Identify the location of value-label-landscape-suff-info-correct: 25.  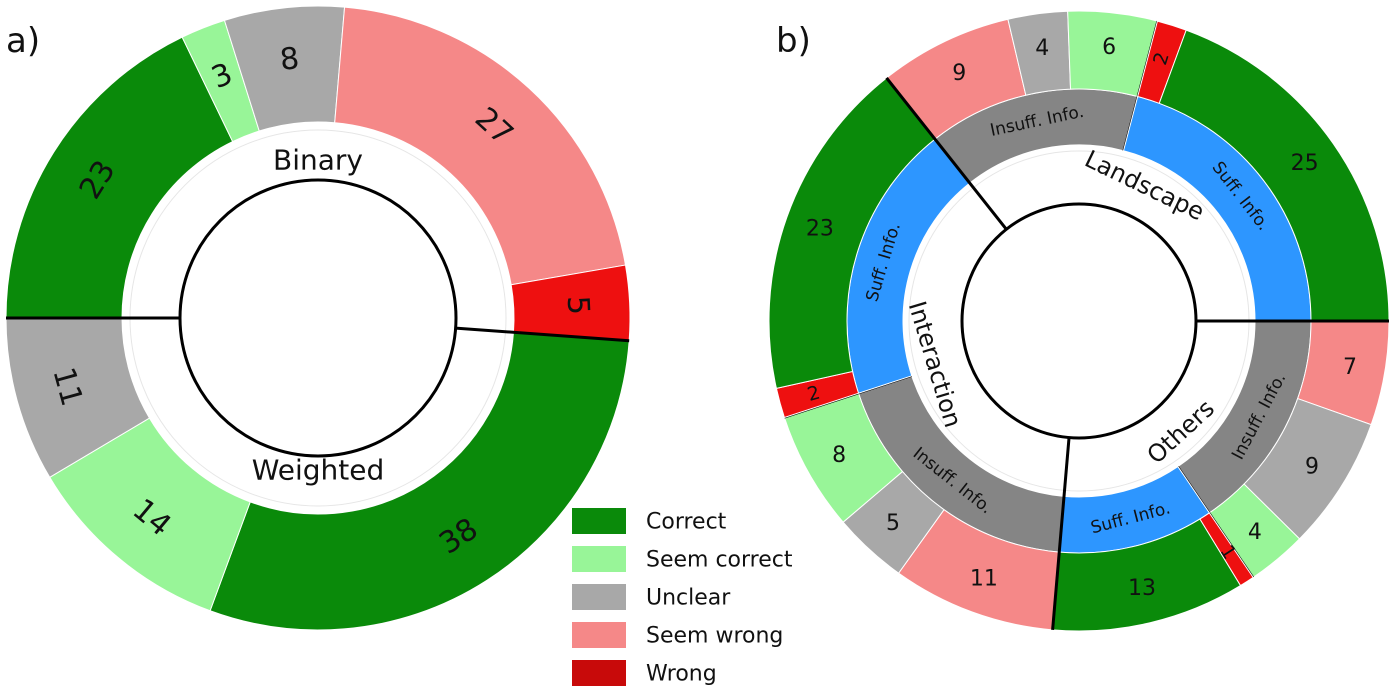
(1305, 163).